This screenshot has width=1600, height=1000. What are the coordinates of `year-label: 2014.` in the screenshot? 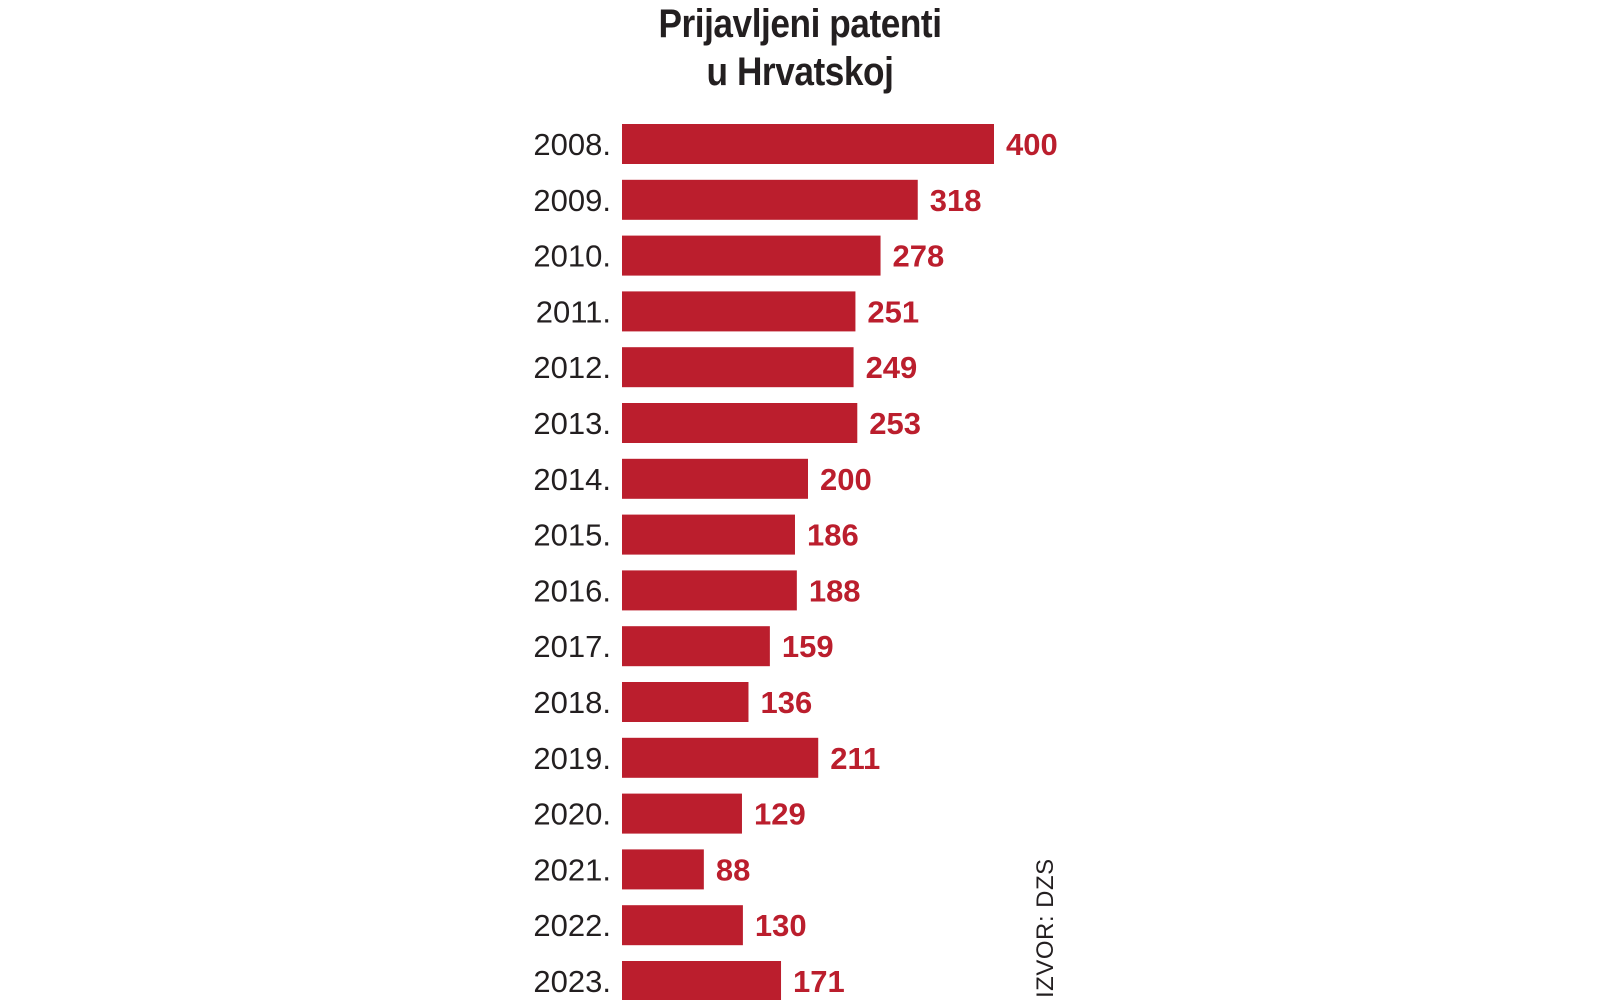 It's located at (572, 479).